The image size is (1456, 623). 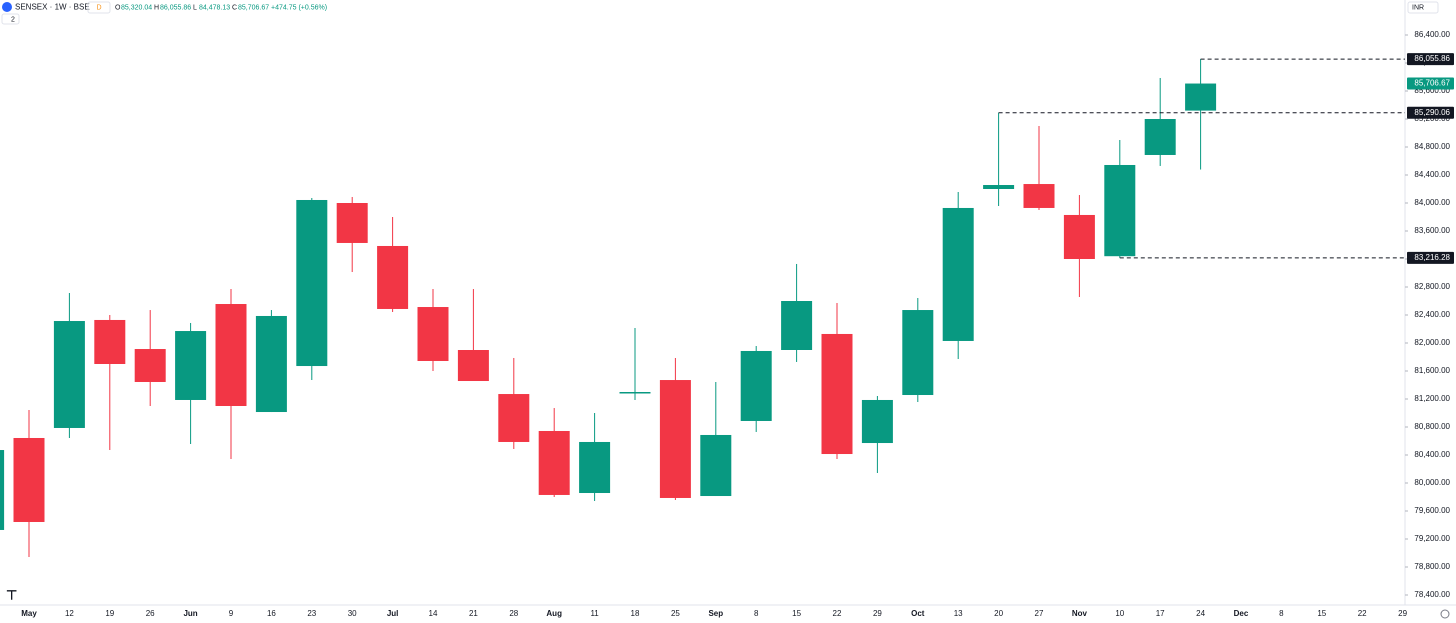 I want to click on y-tick-label: 84,800.00, so click(x=1432, y=146).